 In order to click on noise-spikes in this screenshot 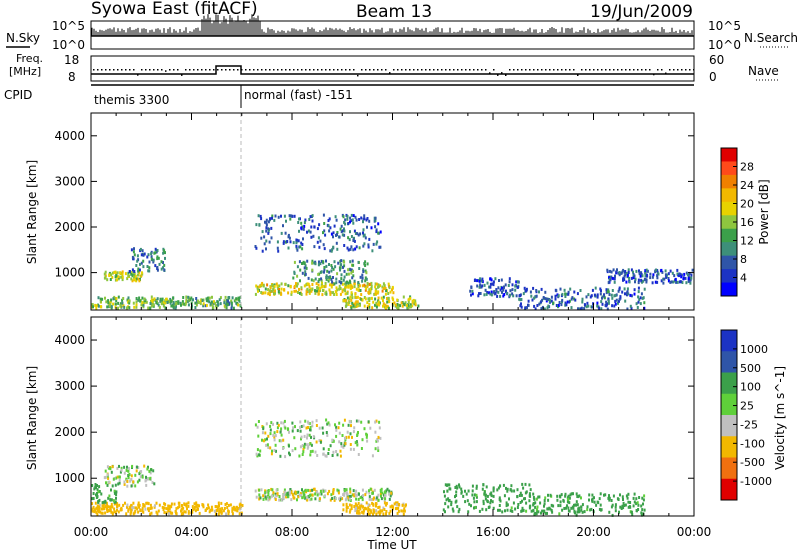, I will do `click(392, 25)`.